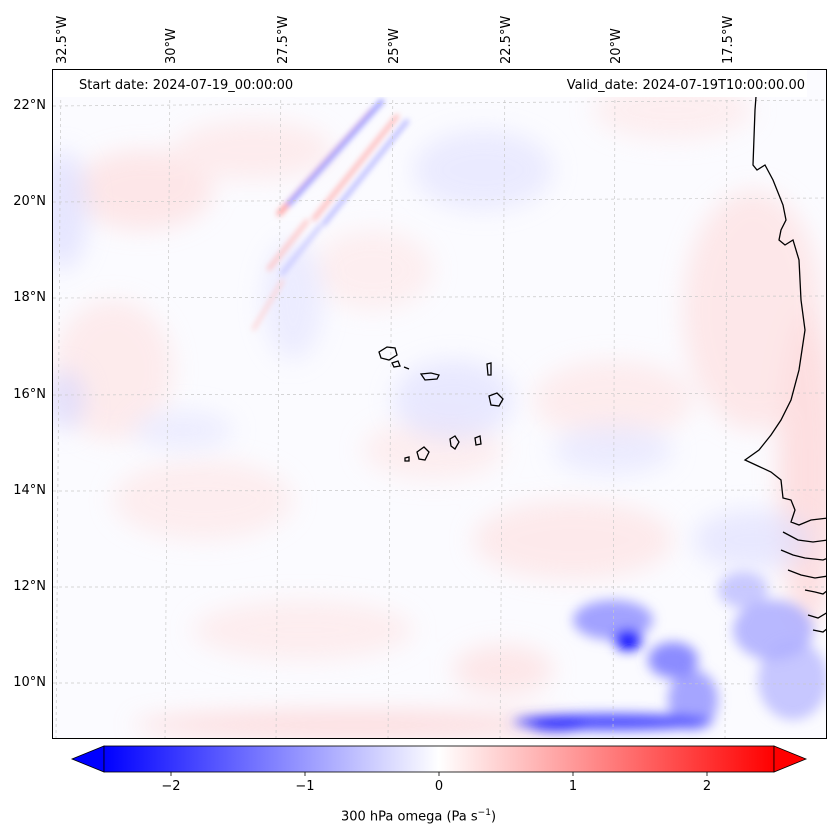 The height and width of the screenshot is (839, 837). Describe the element at coordinates (87, 759) in the screenshot. I see `colorbar-extend-min` at that location.